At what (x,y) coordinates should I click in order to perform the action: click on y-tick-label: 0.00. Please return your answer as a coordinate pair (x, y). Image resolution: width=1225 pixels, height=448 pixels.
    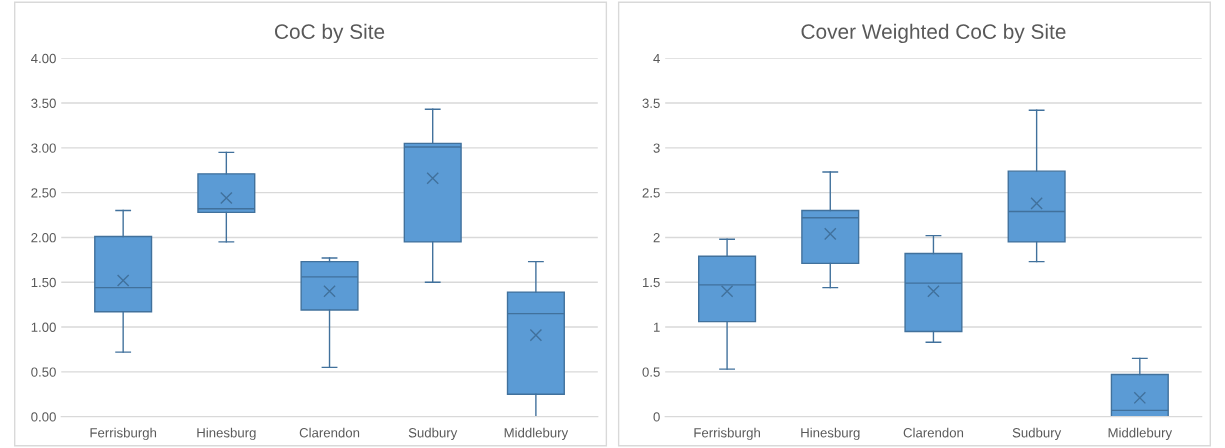
    Looking at the image, I should click on (43, 417).